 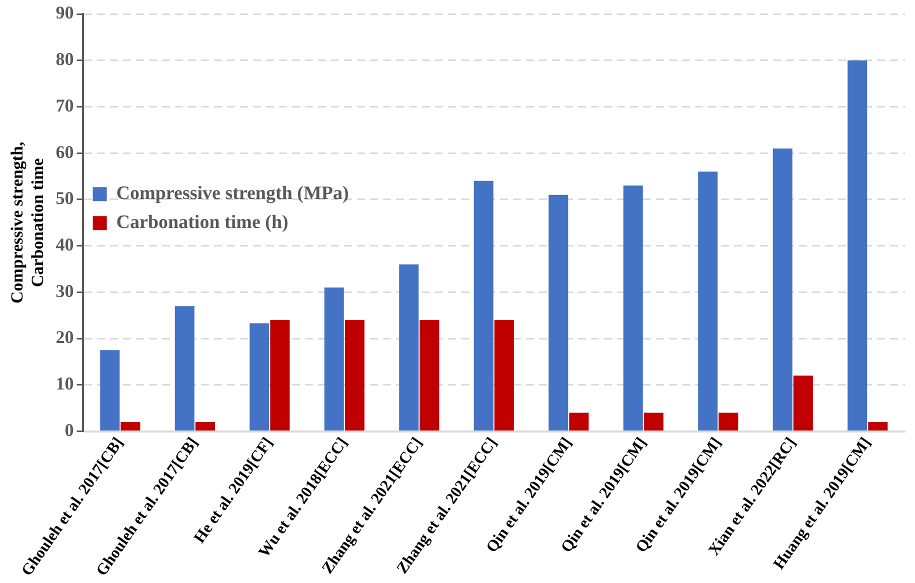 I want to click on y-axis-title: Compressive strength, Carbonation time, so click(x=27, y=223).